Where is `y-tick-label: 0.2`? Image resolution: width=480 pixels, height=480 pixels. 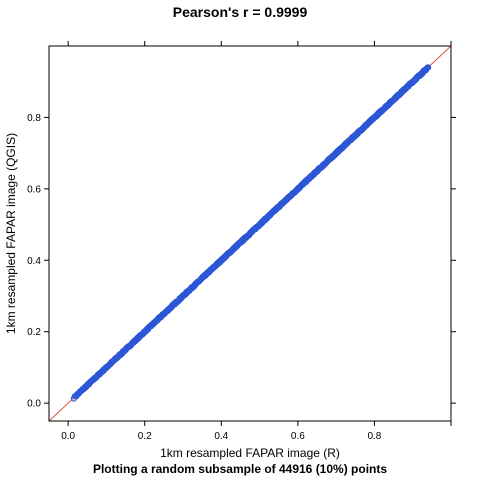
y-tick-label: 0.2 is located at coordinates (34, 332).